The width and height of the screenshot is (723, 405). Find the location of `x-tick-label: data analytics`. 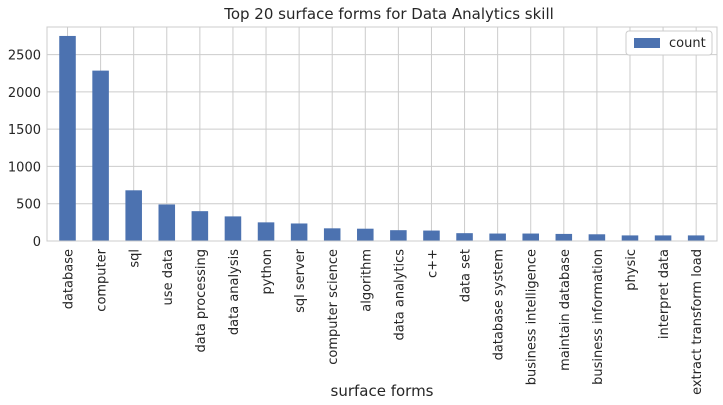

x-tick-label: data analytics is located at coordinates (399, 295).